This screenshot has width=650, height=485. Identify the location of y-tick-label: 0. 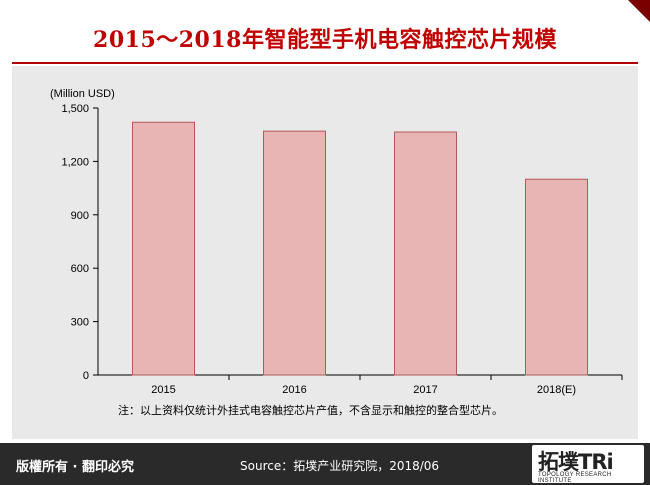
(86, 376).